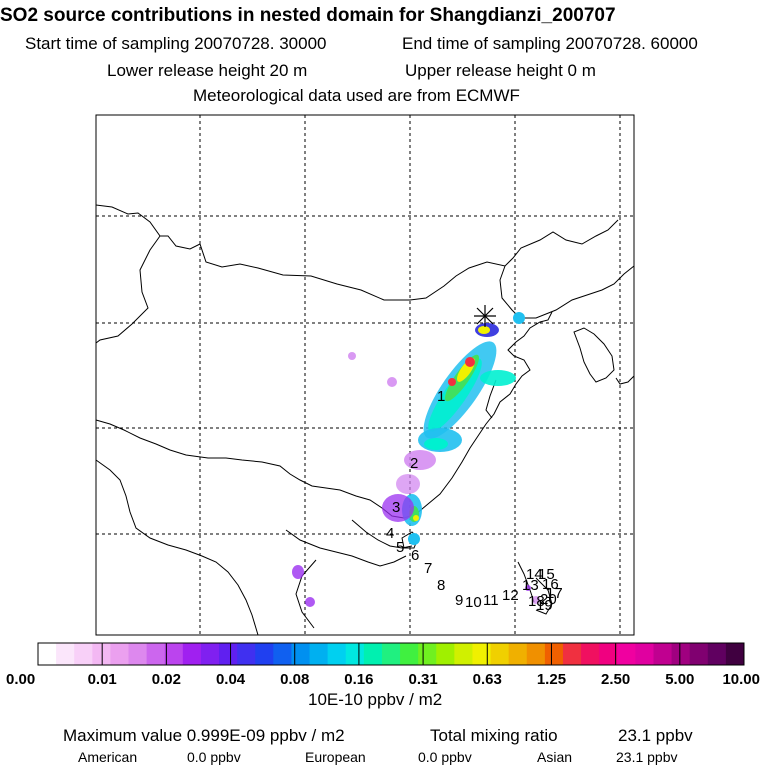 Image resolution: width=768 pixels, height=768 pixels. Describe the element at coordinates (176, 43) in the screenshot. I see `start-time-text: Start time of sampling 20070728. 30000` at that location.